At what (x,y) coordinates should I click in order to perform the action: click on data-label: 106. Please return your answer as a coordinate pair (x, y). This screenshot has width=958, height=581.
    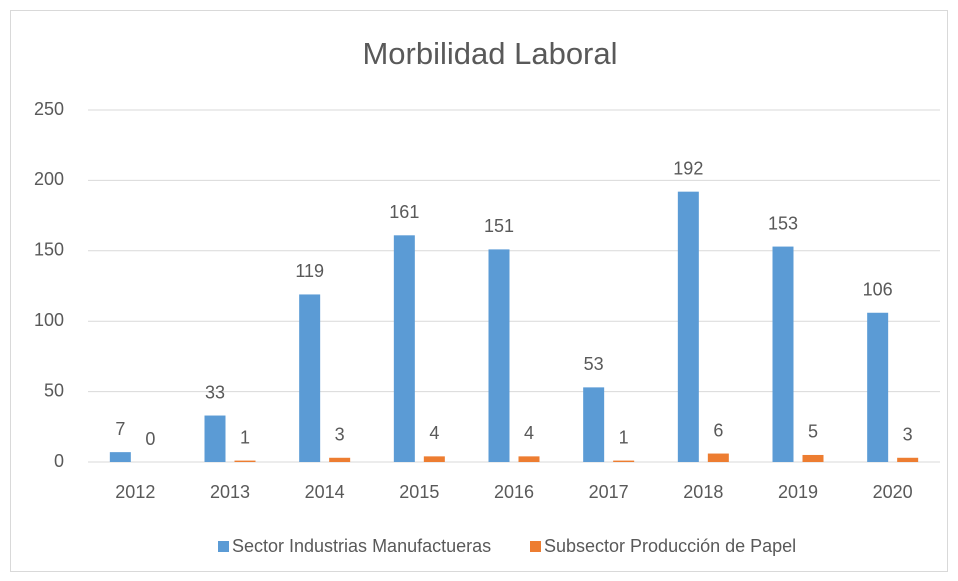
    Looking at the image, I should click on (878, 290).